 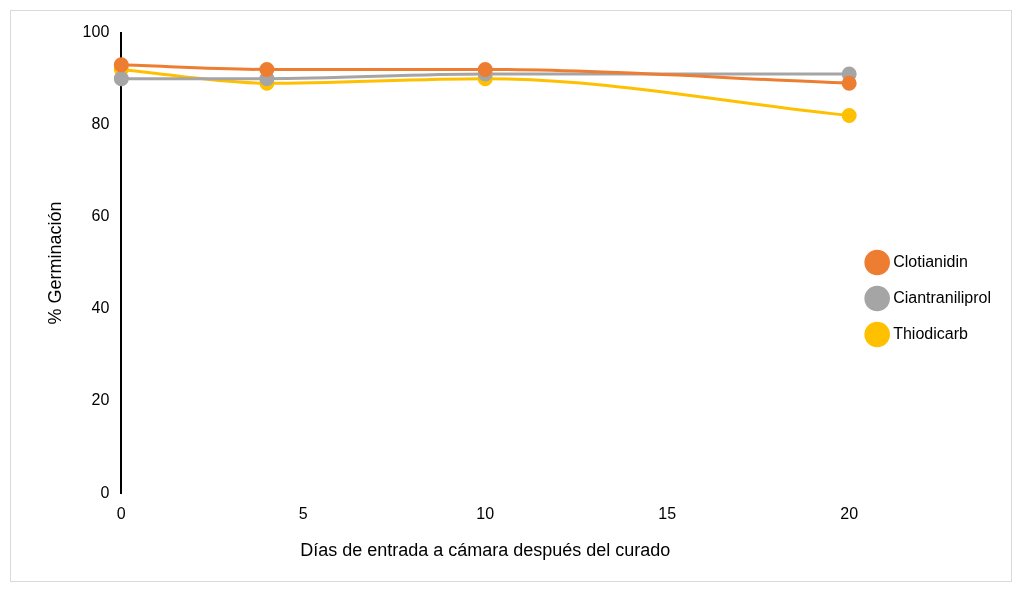 I want to click on legend-label: Thiodicarb, so click(x=930, y=333).